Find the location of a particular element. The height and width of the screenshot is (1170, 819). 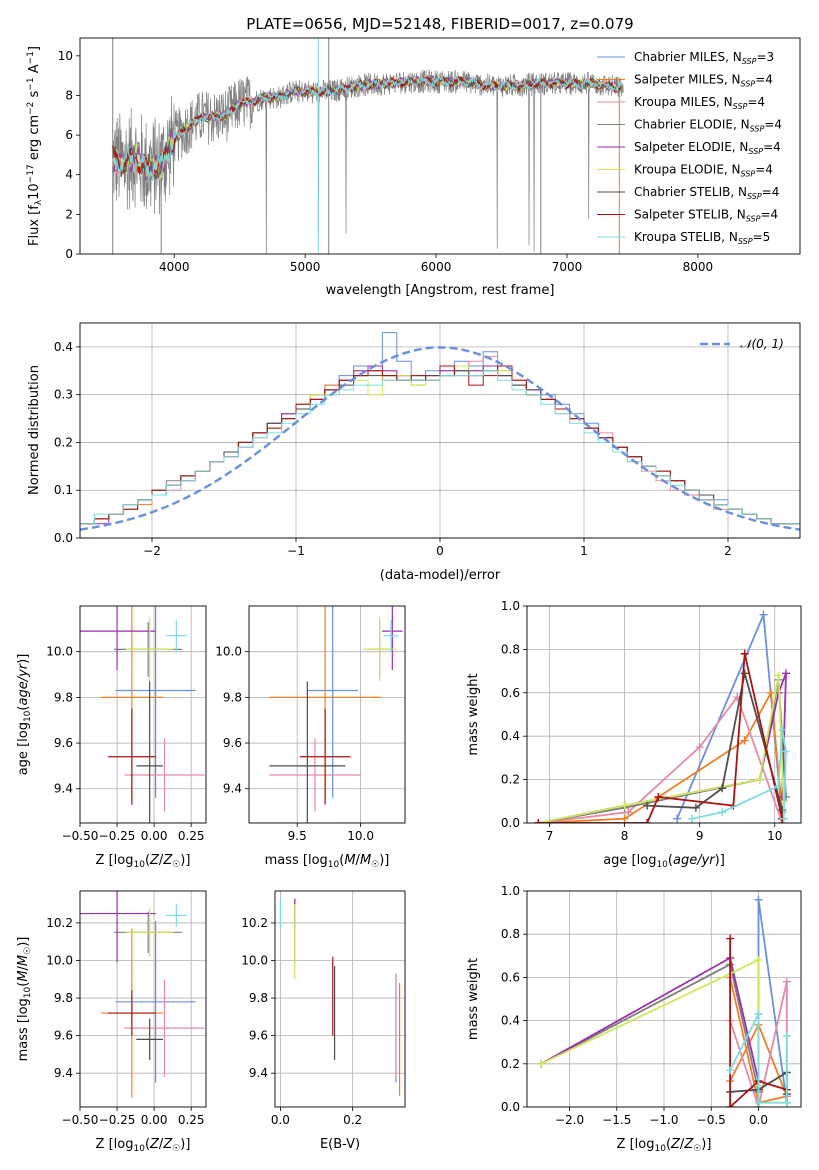

label-part: age/yr is located at coordinates (23, 683).